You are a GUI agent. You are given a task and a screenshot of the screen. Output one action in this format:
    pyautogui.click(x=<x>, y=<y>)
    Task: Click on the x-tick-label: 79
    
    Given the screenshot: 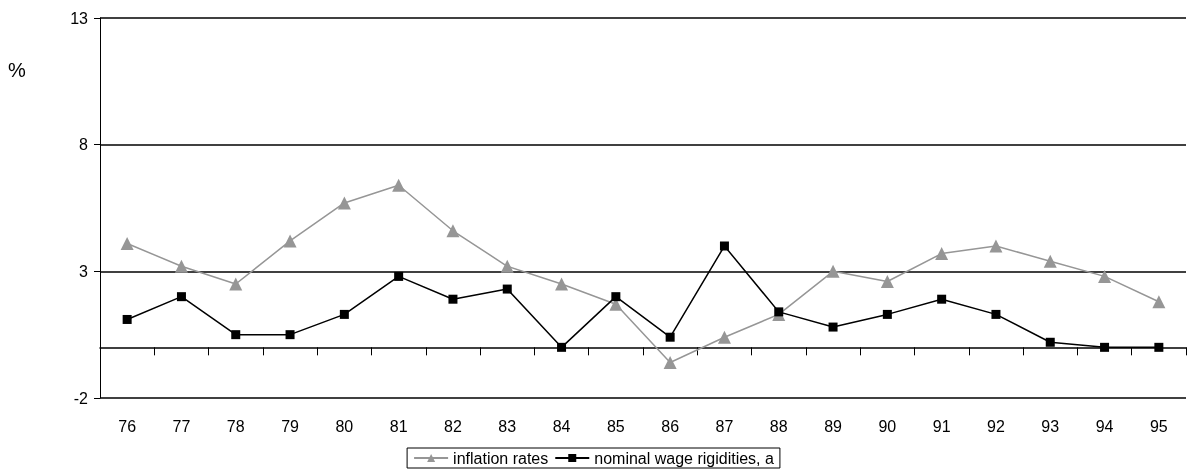 What is the action you would take?
    pyautogui.click(x=290, y=426)
    